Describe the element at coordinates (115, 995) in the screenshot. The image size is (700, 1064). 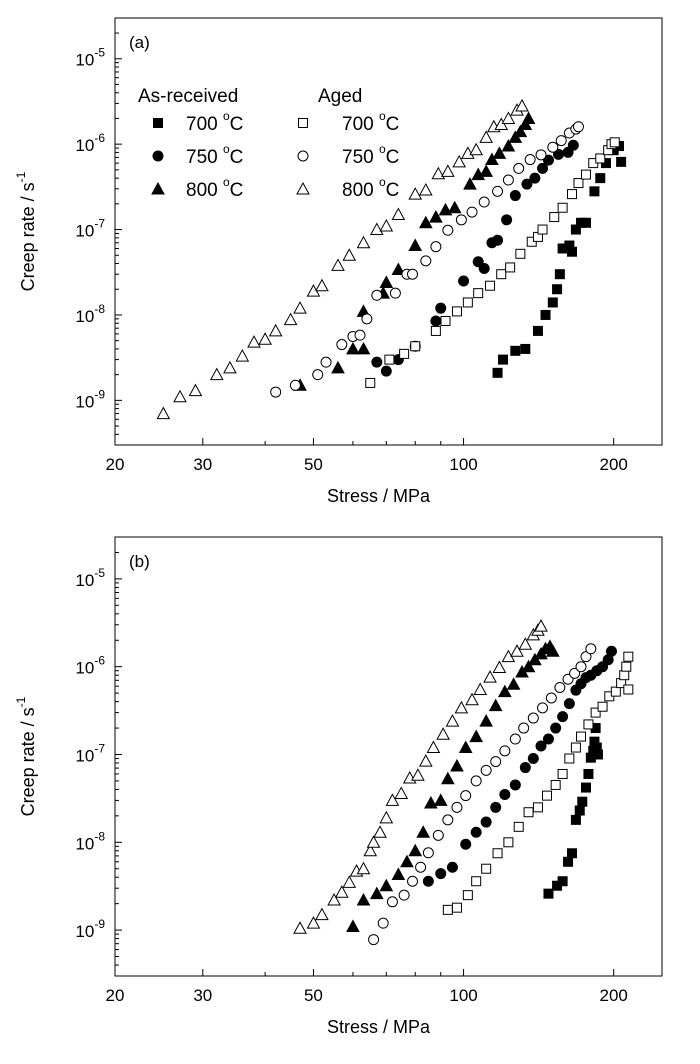
I see `x-tick-label: 20` at that location.